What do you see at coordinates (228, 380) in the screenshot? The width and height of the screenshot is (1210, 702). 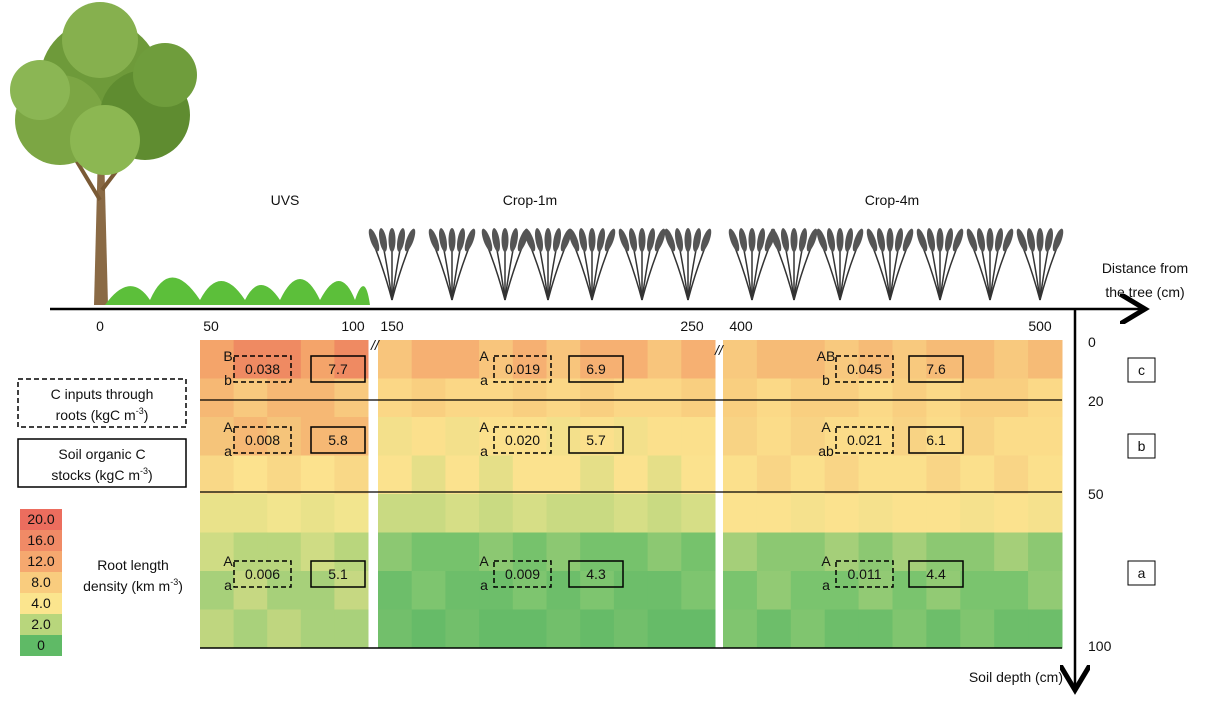 I see `significance-lower: b` at bounding box center [228, 380].